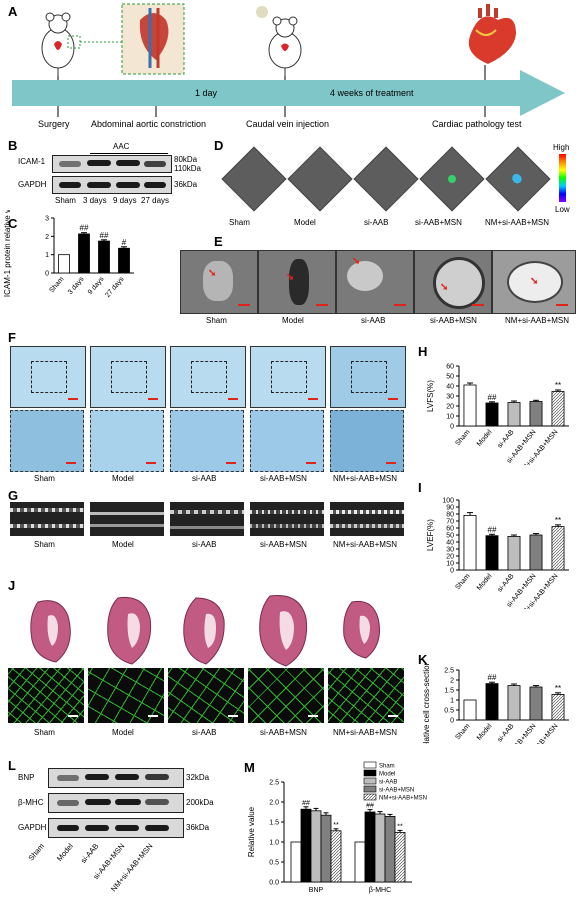  Describe the element at coordinates (372, 93) in the screenshot. I see `timeline-interval-2: 4 weeks of treatment` at that location.